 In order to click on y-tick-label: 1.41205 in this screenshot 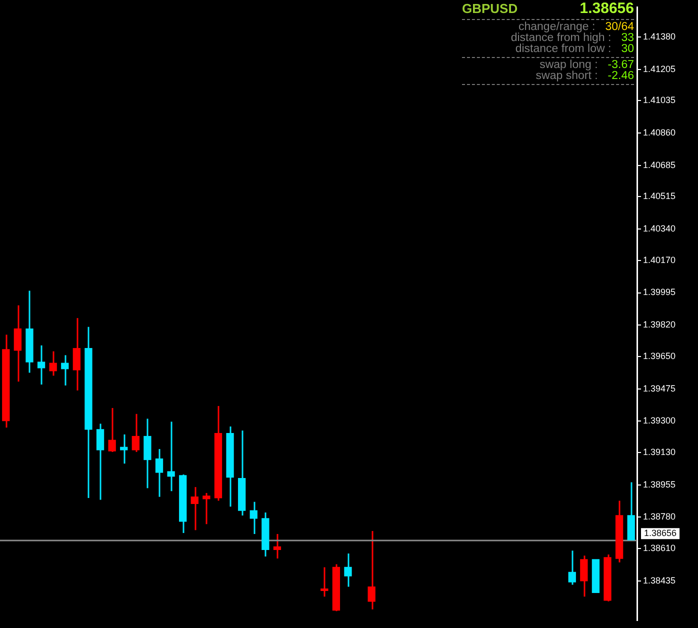, I will do `click(659, 69)`.